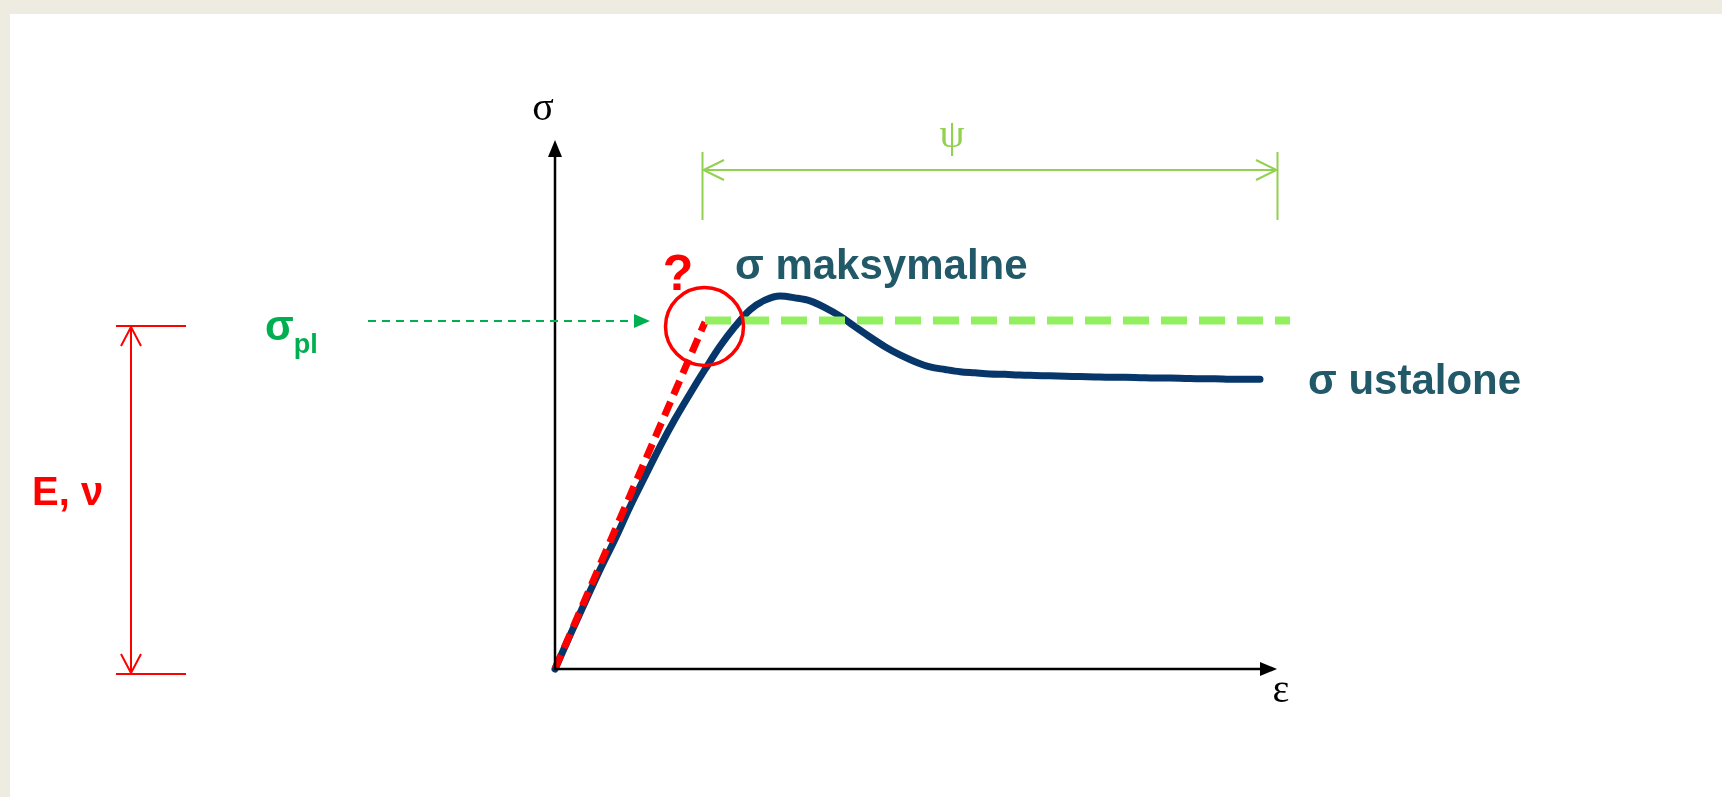 The width and height of the screenshot is (1722, 797). I want to click on annotation: ?, so click(678, 273).